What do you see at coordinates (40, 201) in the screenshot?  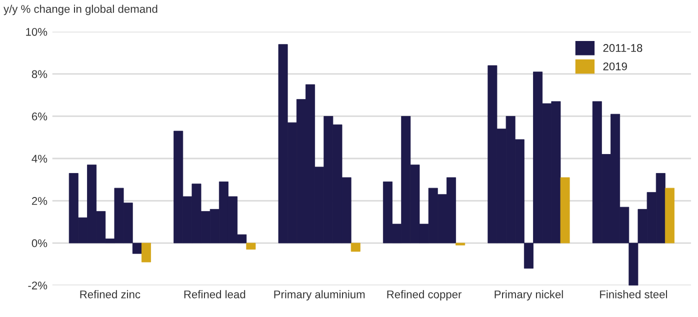 I see `y-tick-label: 2%` at bounding box center [40, 201].